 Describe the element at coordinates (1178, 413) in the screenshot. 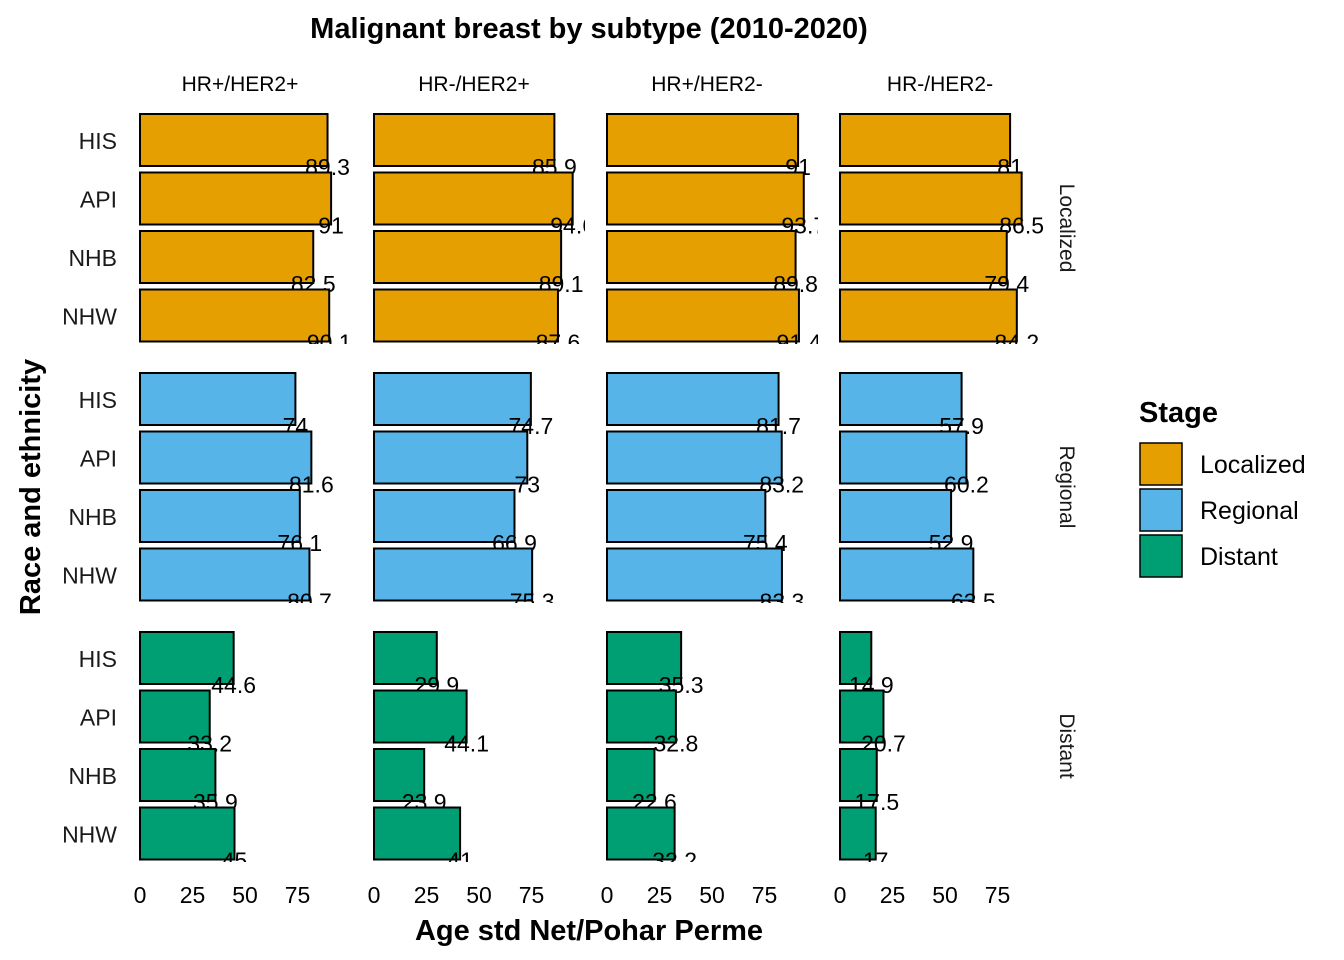

I see `legend-title: Stage` at that location.